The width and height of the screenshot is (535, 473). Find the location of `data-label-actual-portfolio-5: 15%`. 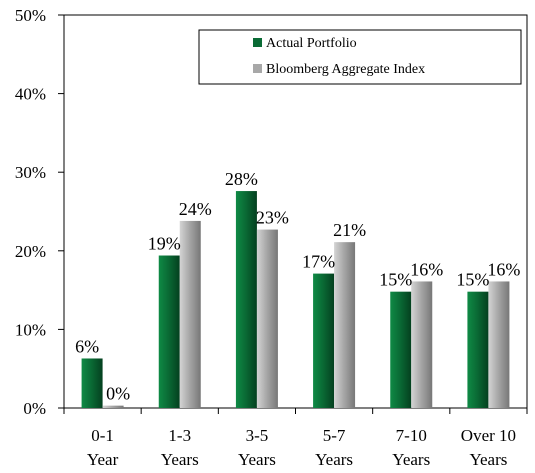

data-label-actual-portfolio-5: 15% is located at coordinates (472, 280).